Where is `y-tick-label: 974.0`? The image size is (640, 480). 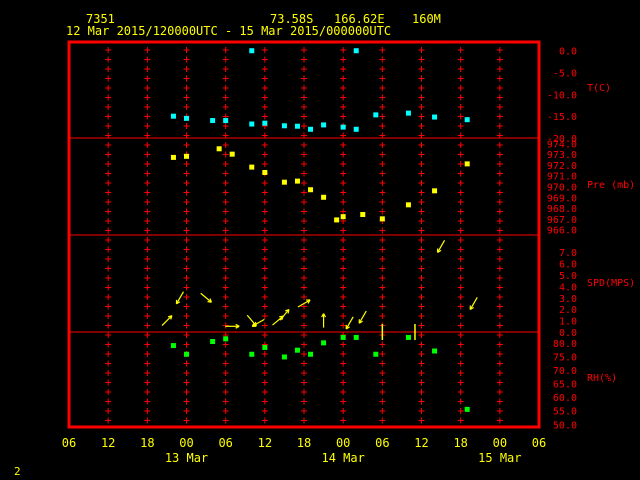 y-tick-label: 974.0 is located at coordinates (562, 144).